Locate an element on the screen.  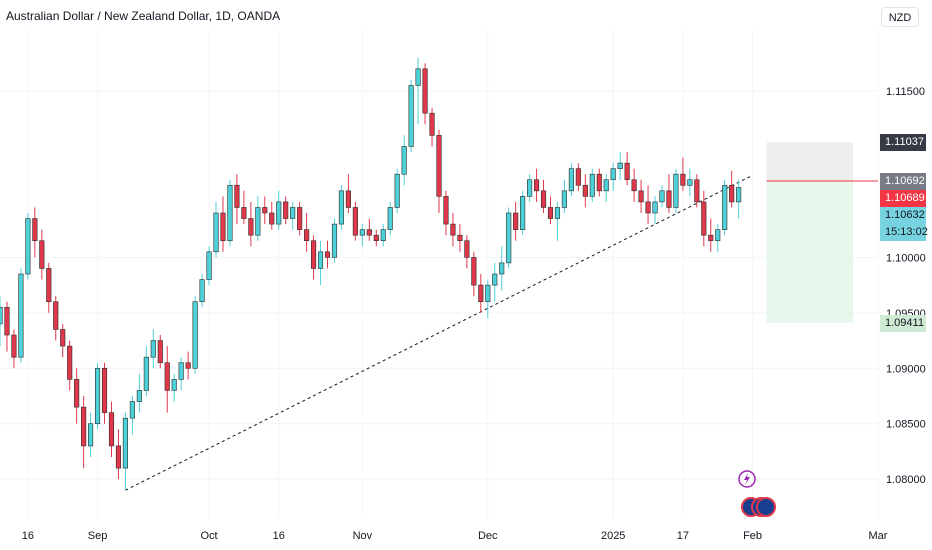
price-axis-label: 1.11500 is located at coordinates (905, 92).